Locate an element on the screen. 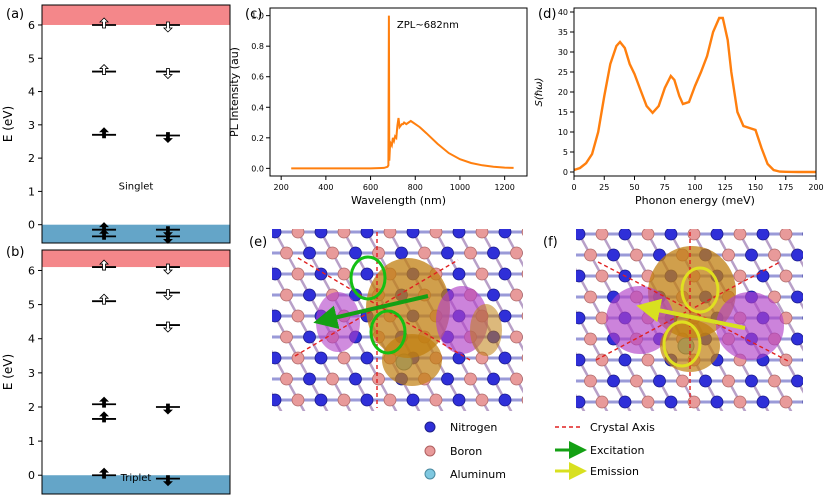 This screenshot has width=830, height=501. y-tick-label: 0.2 is located at coordinates (257, 138).